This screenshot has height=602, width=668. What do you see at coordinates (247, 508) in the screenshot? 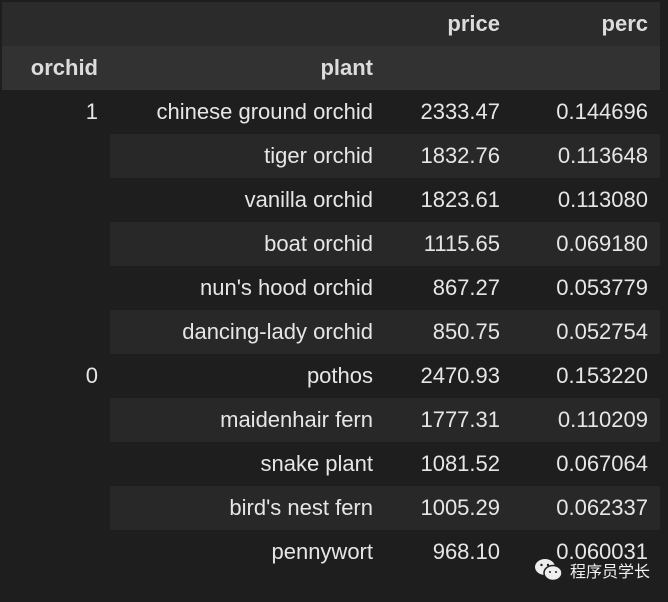
I see `index-plant: bird's nest fern` at bounding box center [247, 508].